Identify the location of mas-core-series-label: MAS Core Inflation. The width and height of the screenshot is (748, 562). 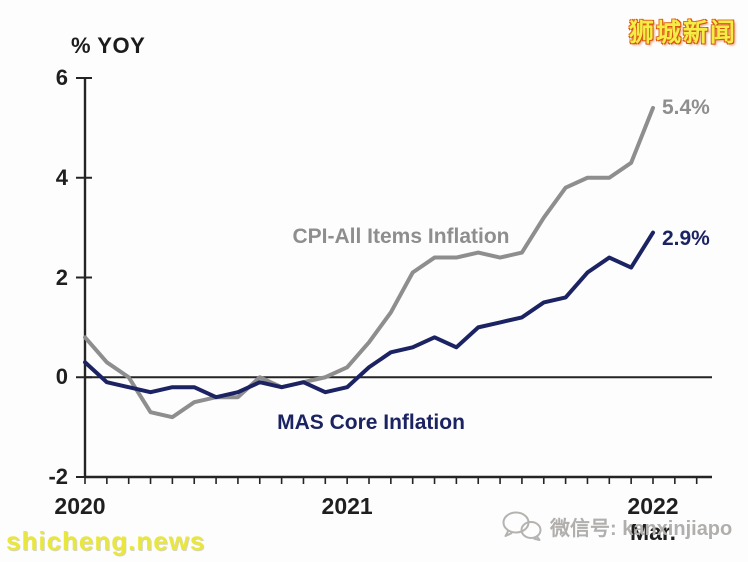
(371, 422).